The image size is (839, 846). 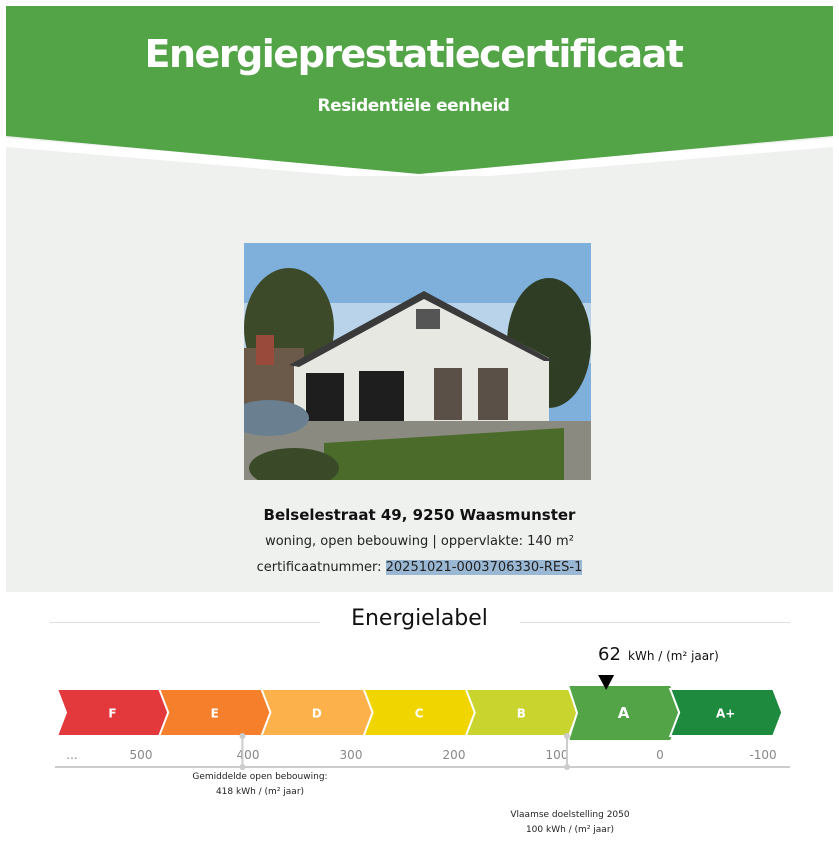 I want to click on energy-class-label: E, so click(x=215, y=714).